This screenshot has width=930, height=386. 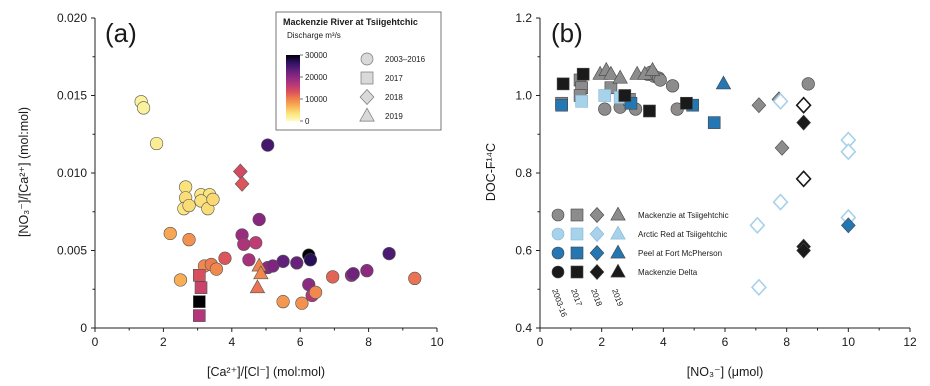 I want to click on legend-year-label: 2018, so click(x=596, y=298).